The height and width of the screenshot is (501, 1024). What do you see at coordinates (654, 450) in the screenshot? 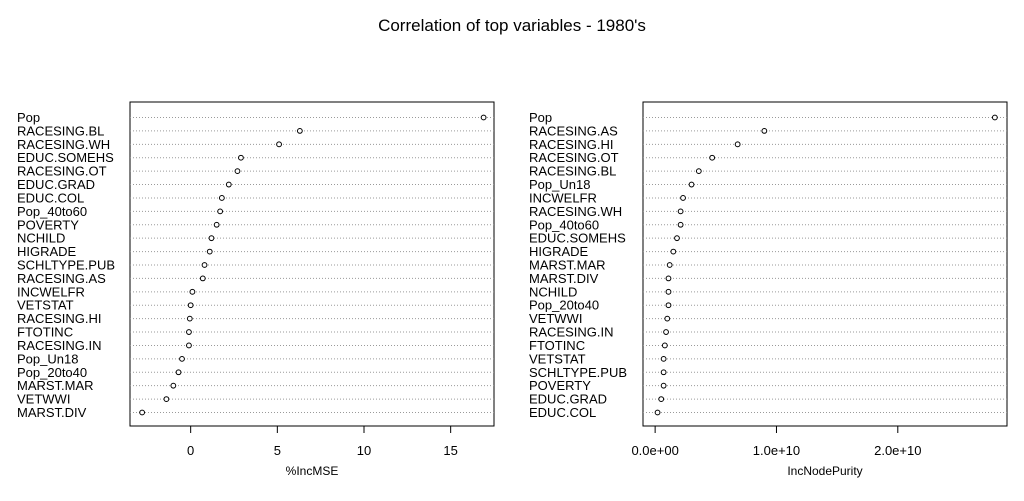
I see `x-tick-label: 0.0e+00` at bounding box center [654, 450].